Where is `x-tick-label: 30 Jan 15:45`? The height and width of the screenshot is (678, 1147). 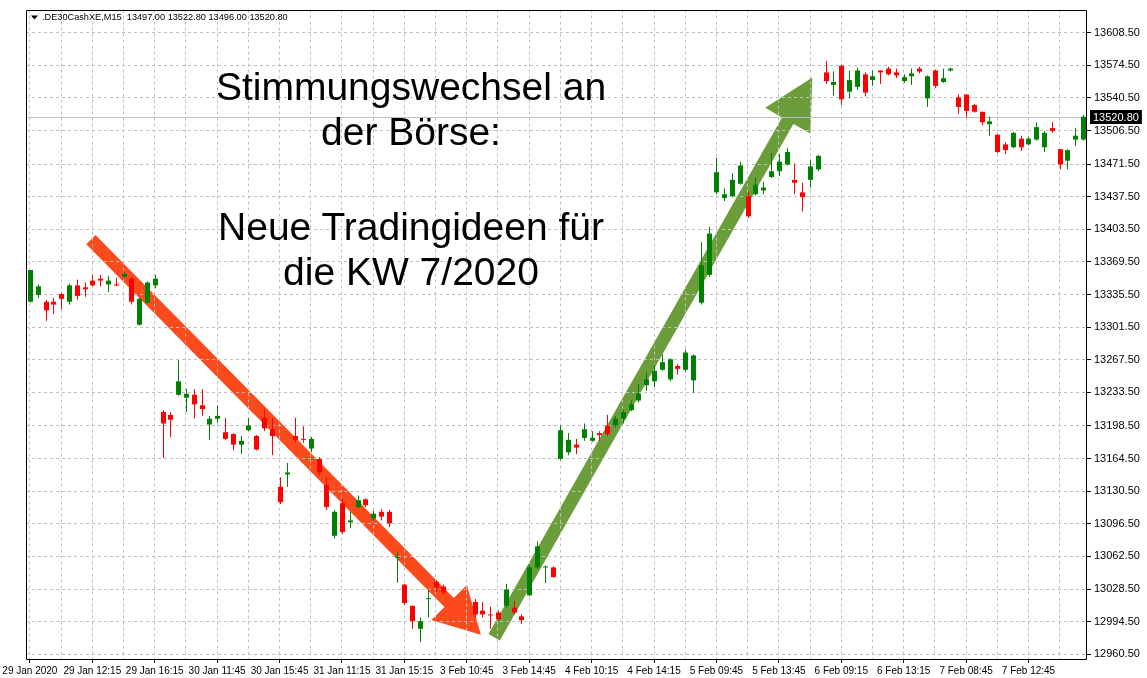 x-tick-label: 30 Jan 15:45 is located at coordinates (279, 670).